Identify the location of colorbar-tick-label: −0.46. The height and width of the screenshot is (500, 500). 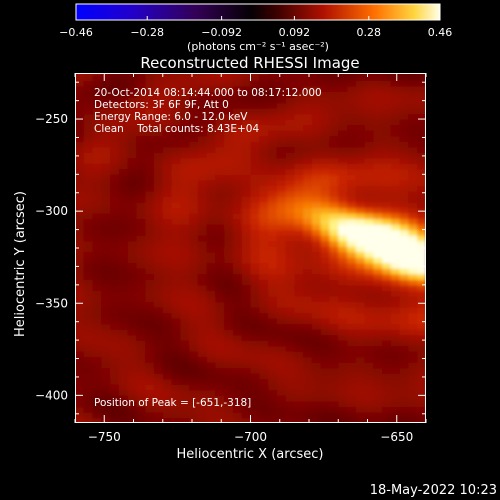
(76, 32).